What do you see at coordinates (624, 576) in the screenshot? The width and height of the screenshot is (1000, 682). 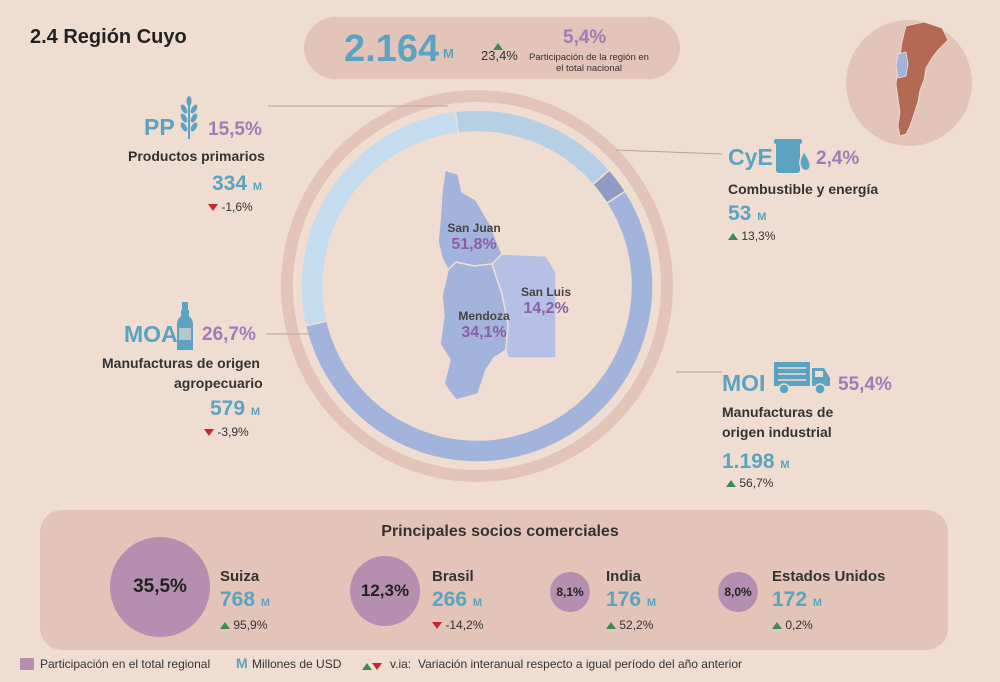 I see `partner-name: India` at bounding box center [624, 576].